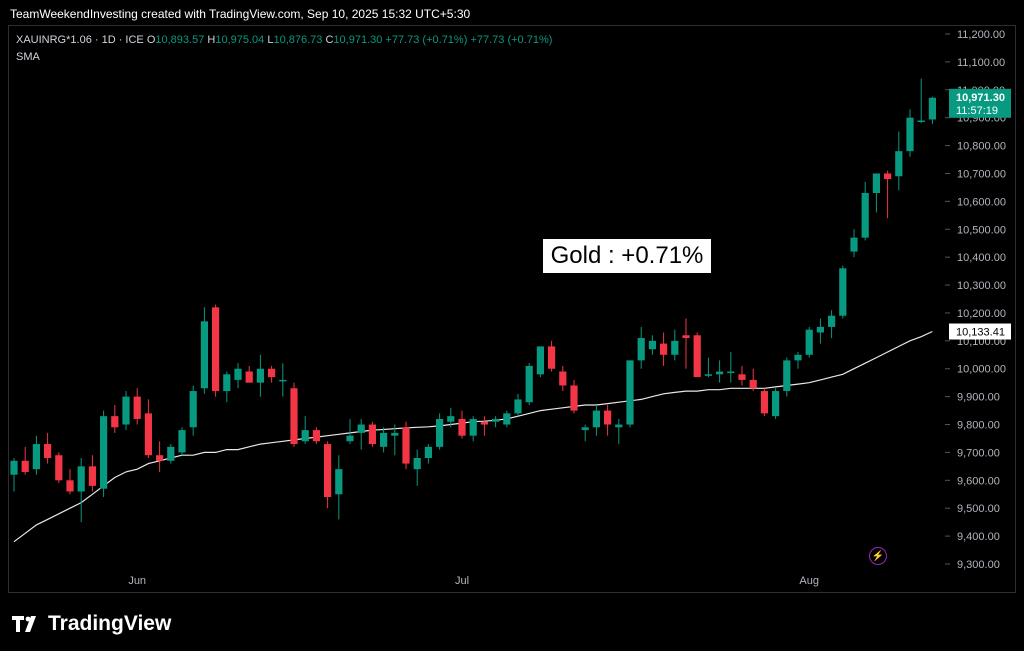 The height and width of the screenshot is (651, 1024). What do you see at coordinates (981, 202) in the screenshot?
I see `y-tick-label: 10,600.00` at bounding box center [981, 202].